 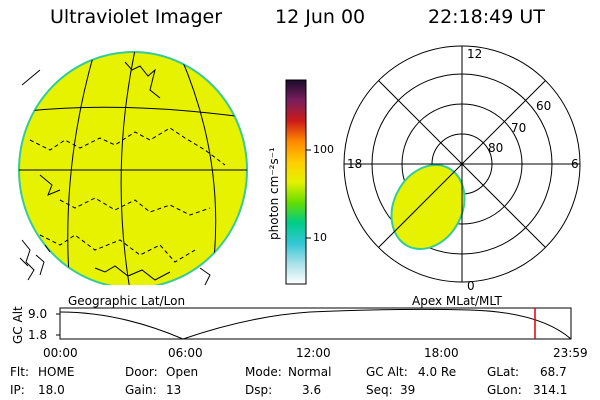 I want to click on glat-label: GLat:, so click(x=503, y=372).